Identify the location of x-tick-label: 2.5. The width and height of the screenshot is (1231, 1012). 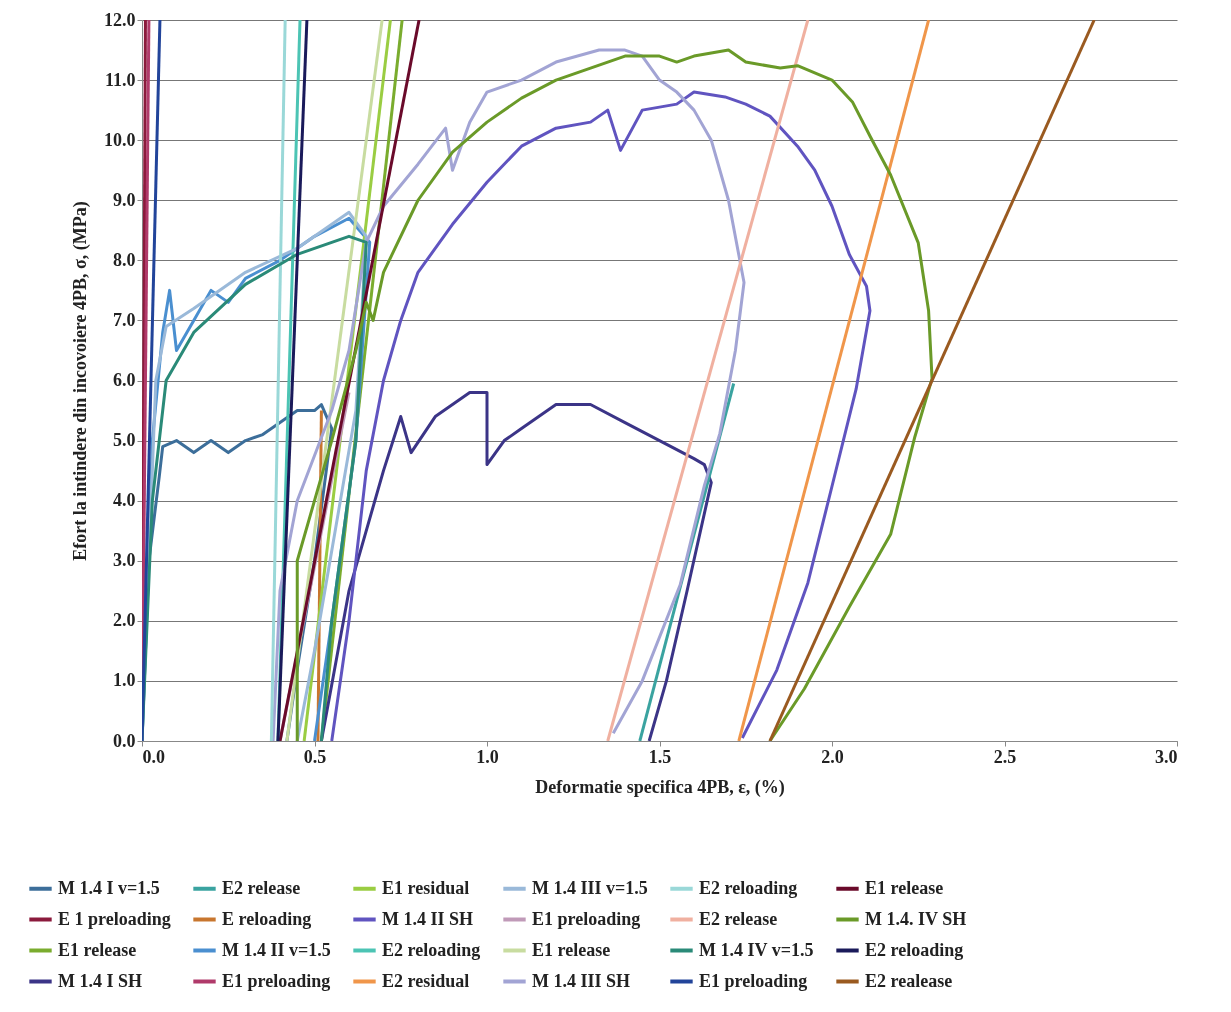
(1005, 756).